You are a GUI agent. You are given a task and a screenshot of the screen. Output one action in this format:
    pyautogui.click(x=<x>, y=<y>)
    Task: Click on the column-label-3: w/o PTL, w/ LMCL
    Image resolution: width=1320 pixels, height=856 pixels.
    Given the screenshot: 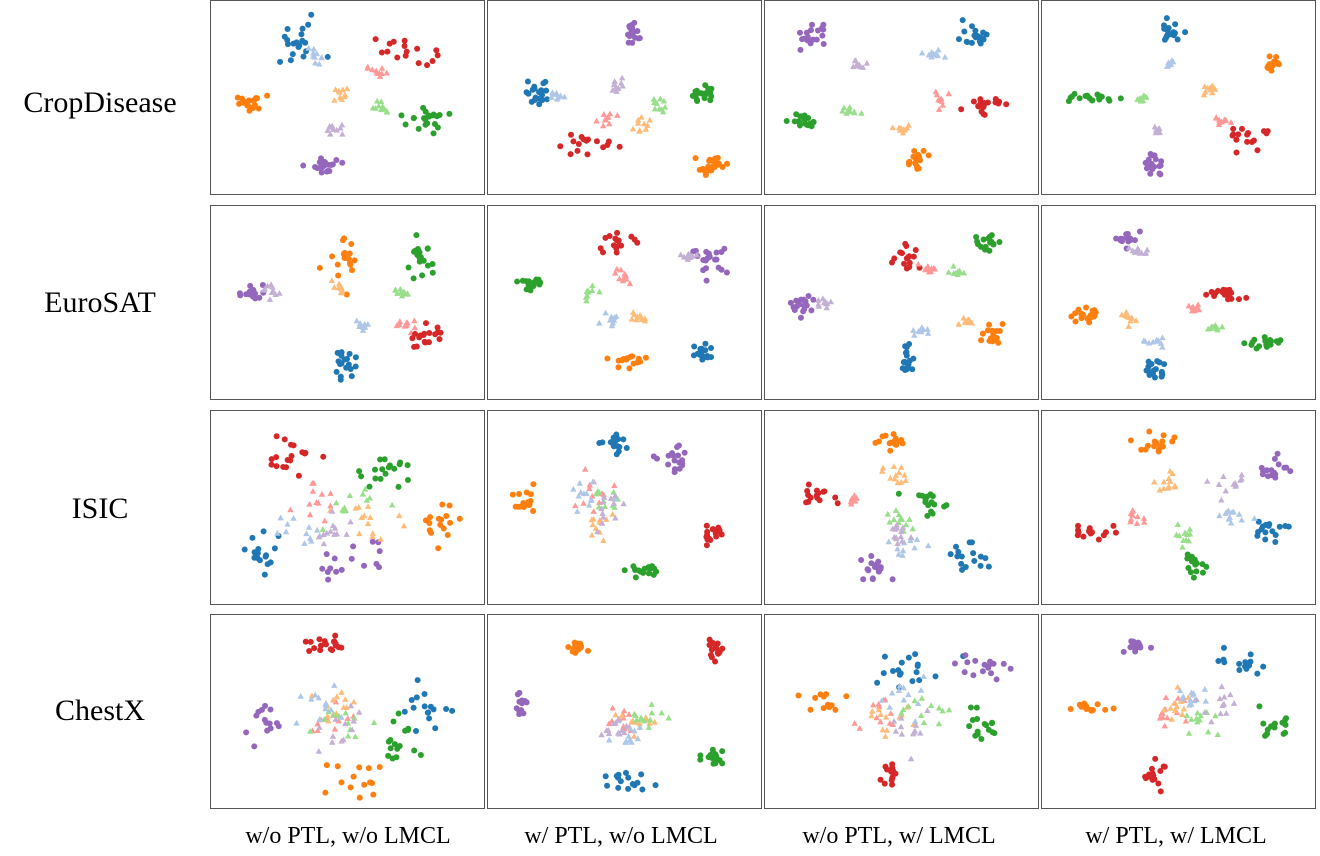 What is the action you would take?
    pyautogui.click(x=899, y=836)
    